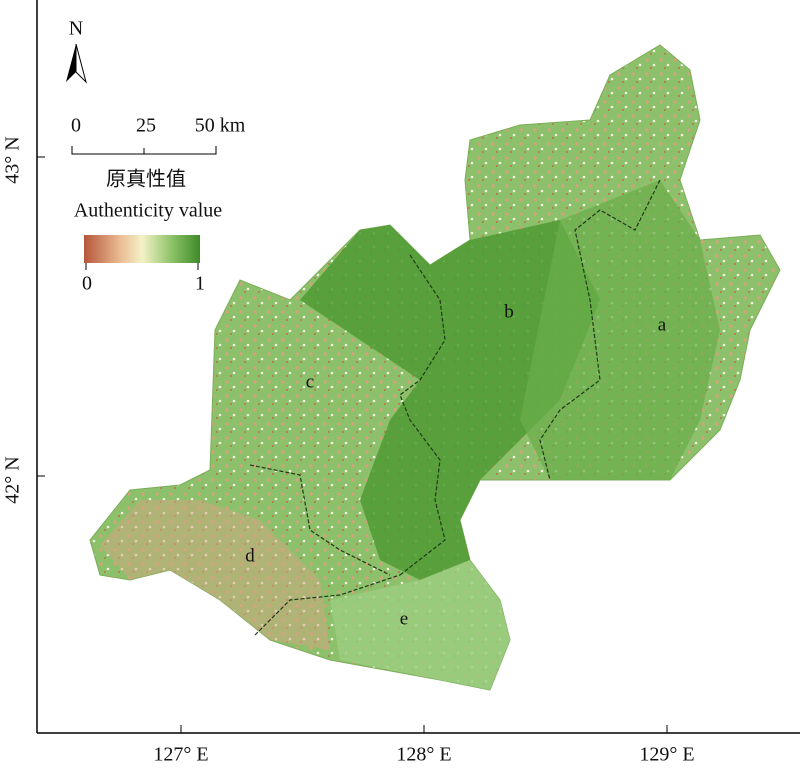 This screenshot has height=771, width=800. Describe the element at coordinates (200, 284) in the screenshot. I see `legend-max: 1` at that location.